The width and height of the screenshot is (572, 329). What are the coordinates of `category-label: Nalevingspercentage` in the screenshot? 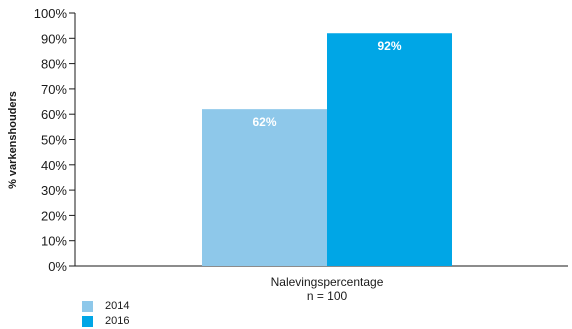 It's located at (327, 282).